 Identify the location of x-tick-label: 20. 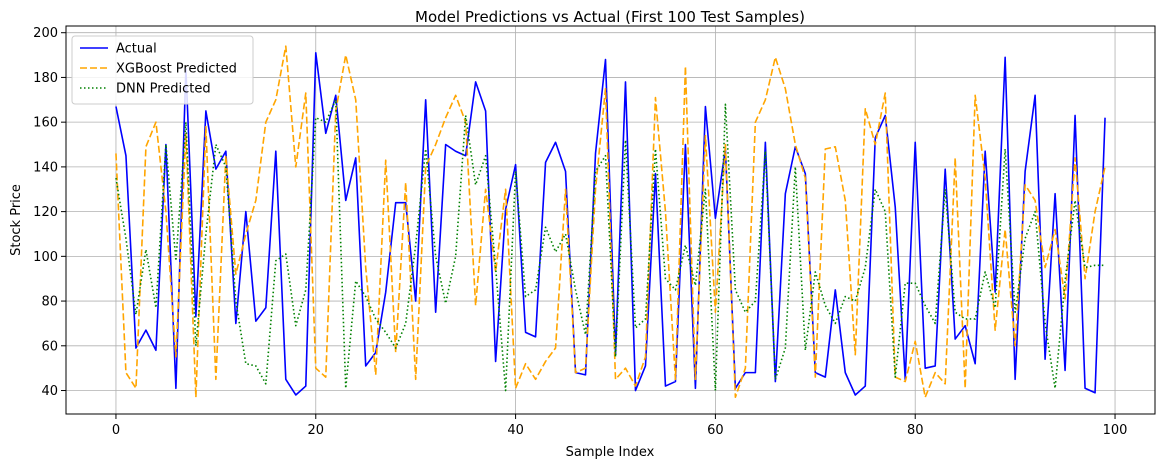
(315, 430).